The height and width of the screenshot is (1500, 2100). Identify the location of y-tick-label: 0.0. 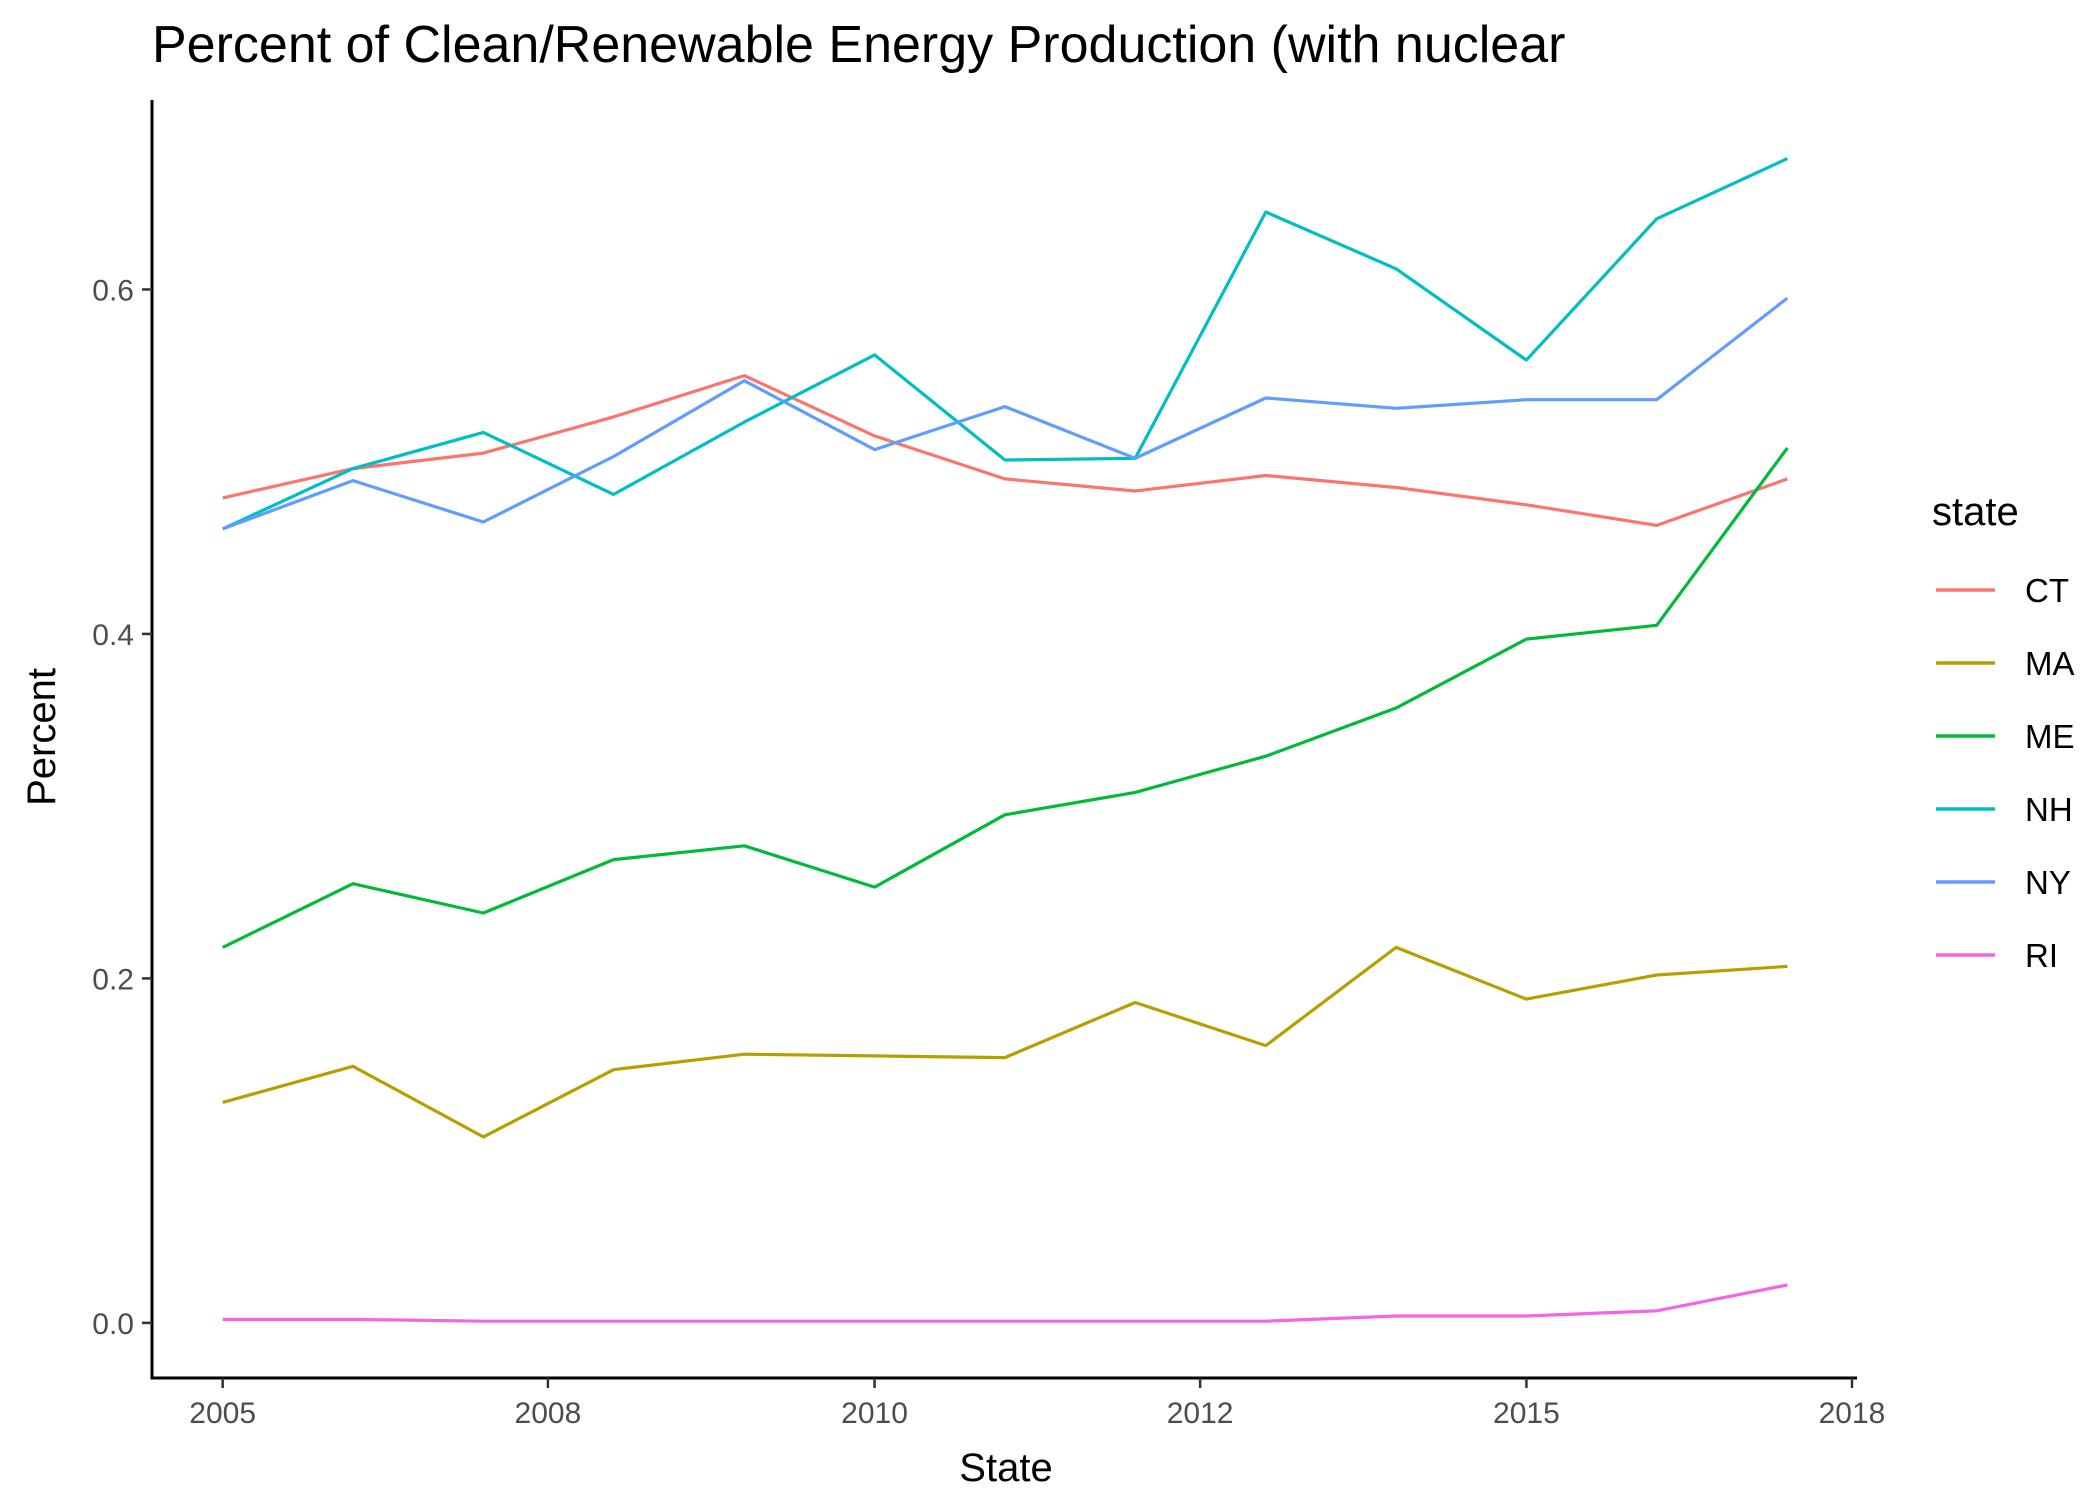
(113, 1324).